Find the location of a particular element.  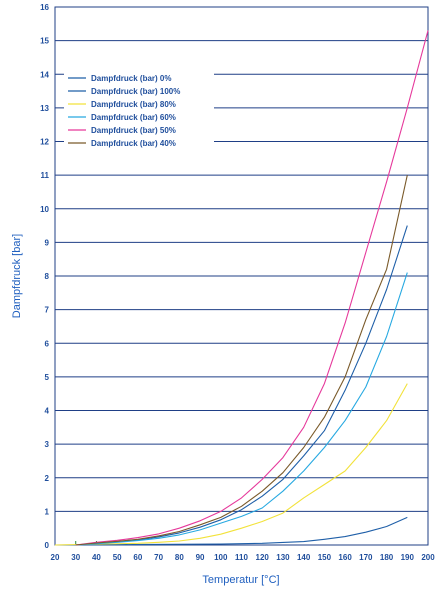

y-tick-label: 9 is located at coordinates (47, 242).